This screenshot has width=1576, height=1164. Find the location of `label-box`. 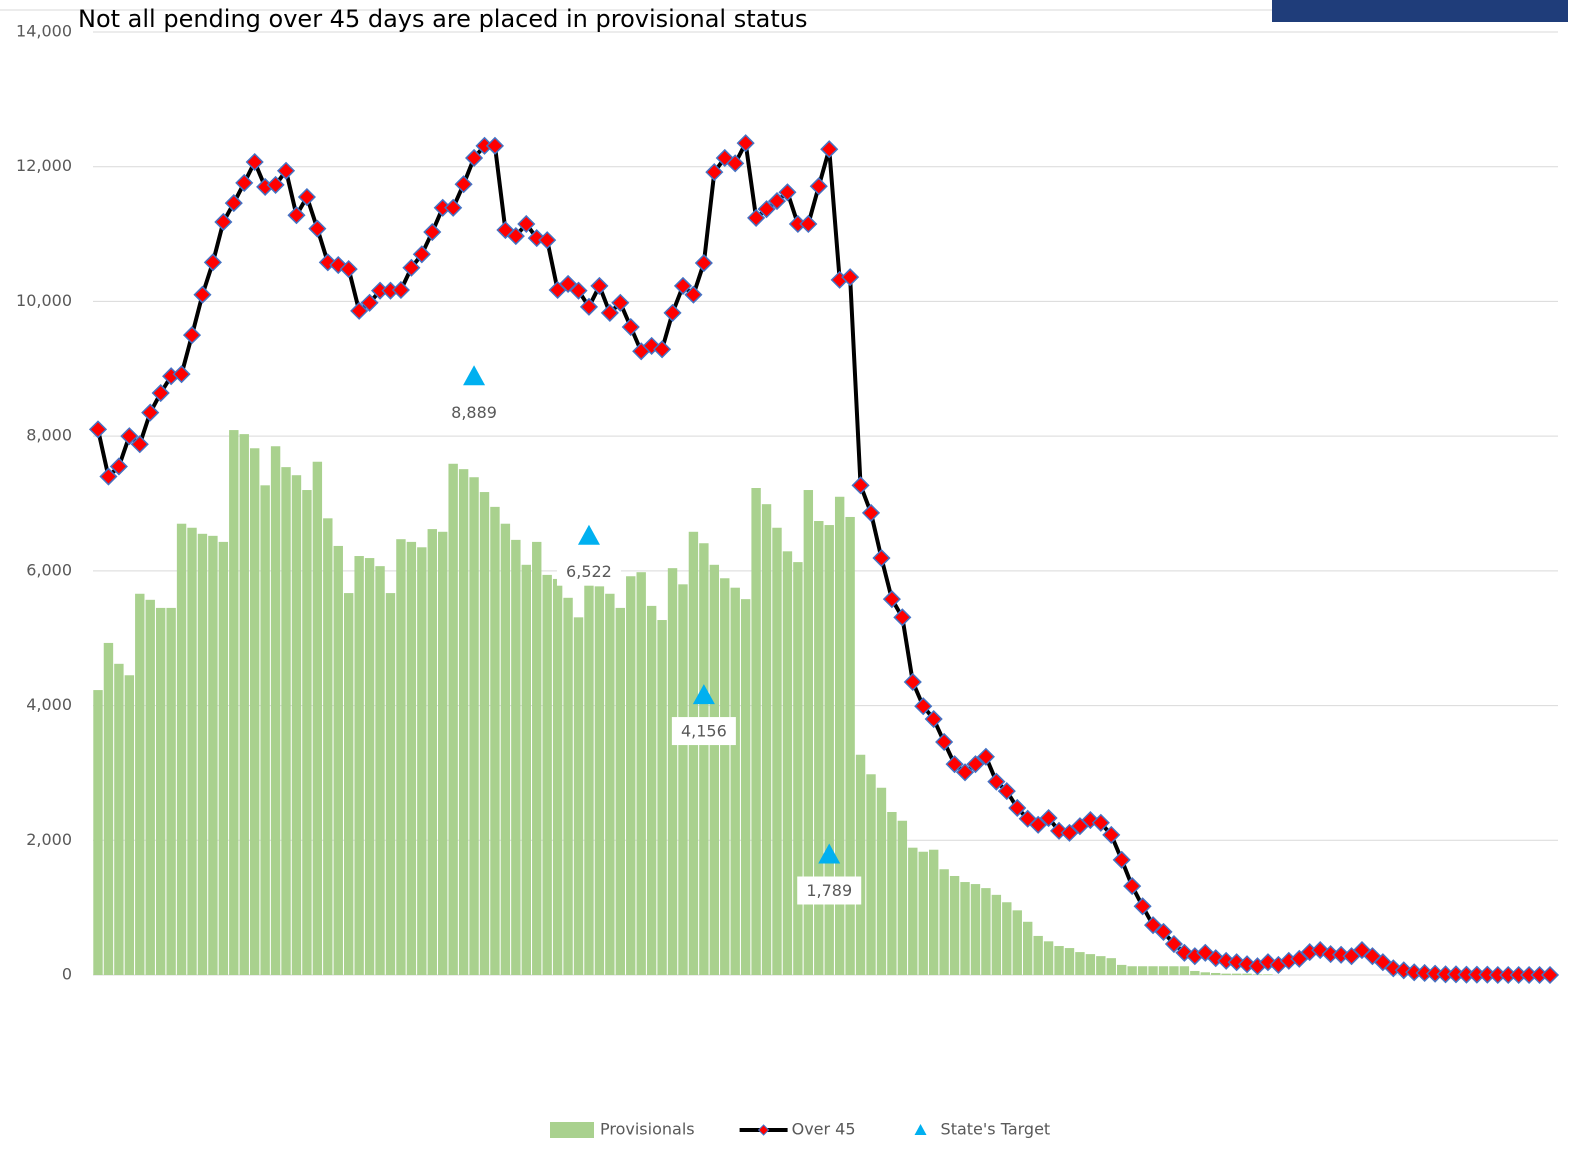

label-box is located at coordinates (829, 890).